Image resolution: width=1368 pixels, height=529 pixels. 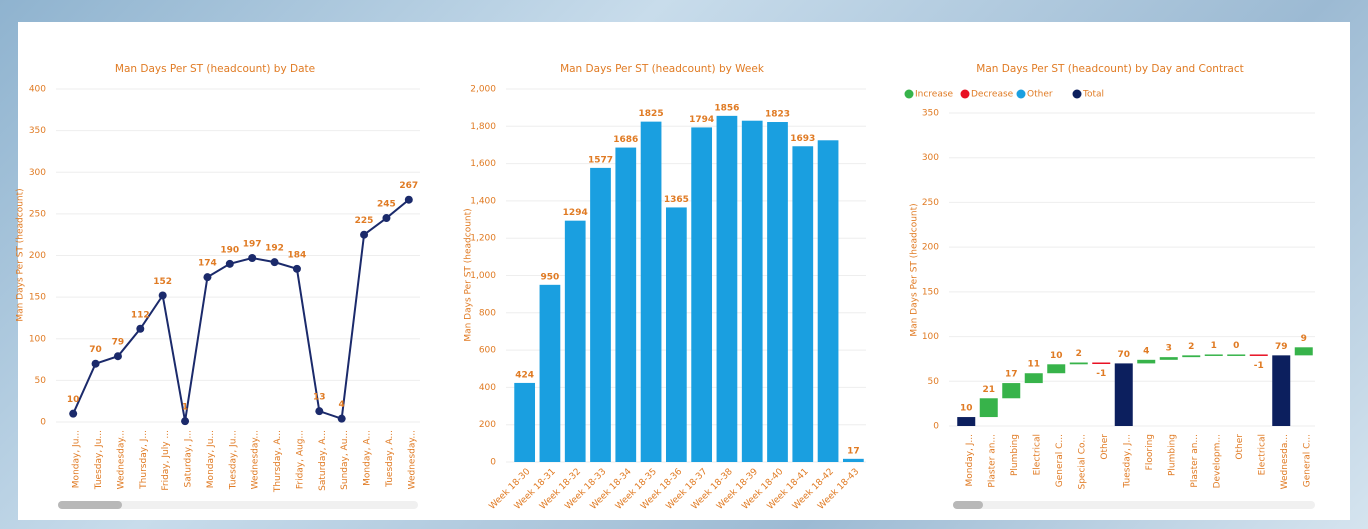 What do you see at coordinates (386, 205) in the screenshot?
I see `data-label: 245` at bounding box center [386, 205].